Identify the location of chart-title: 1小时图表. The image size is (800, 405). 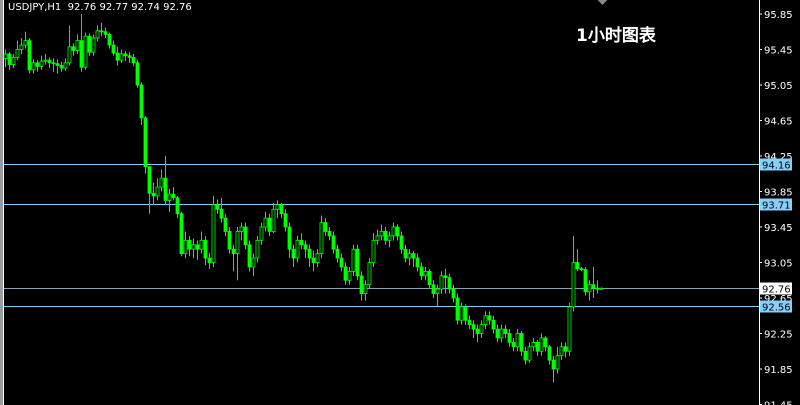
(616, 36).